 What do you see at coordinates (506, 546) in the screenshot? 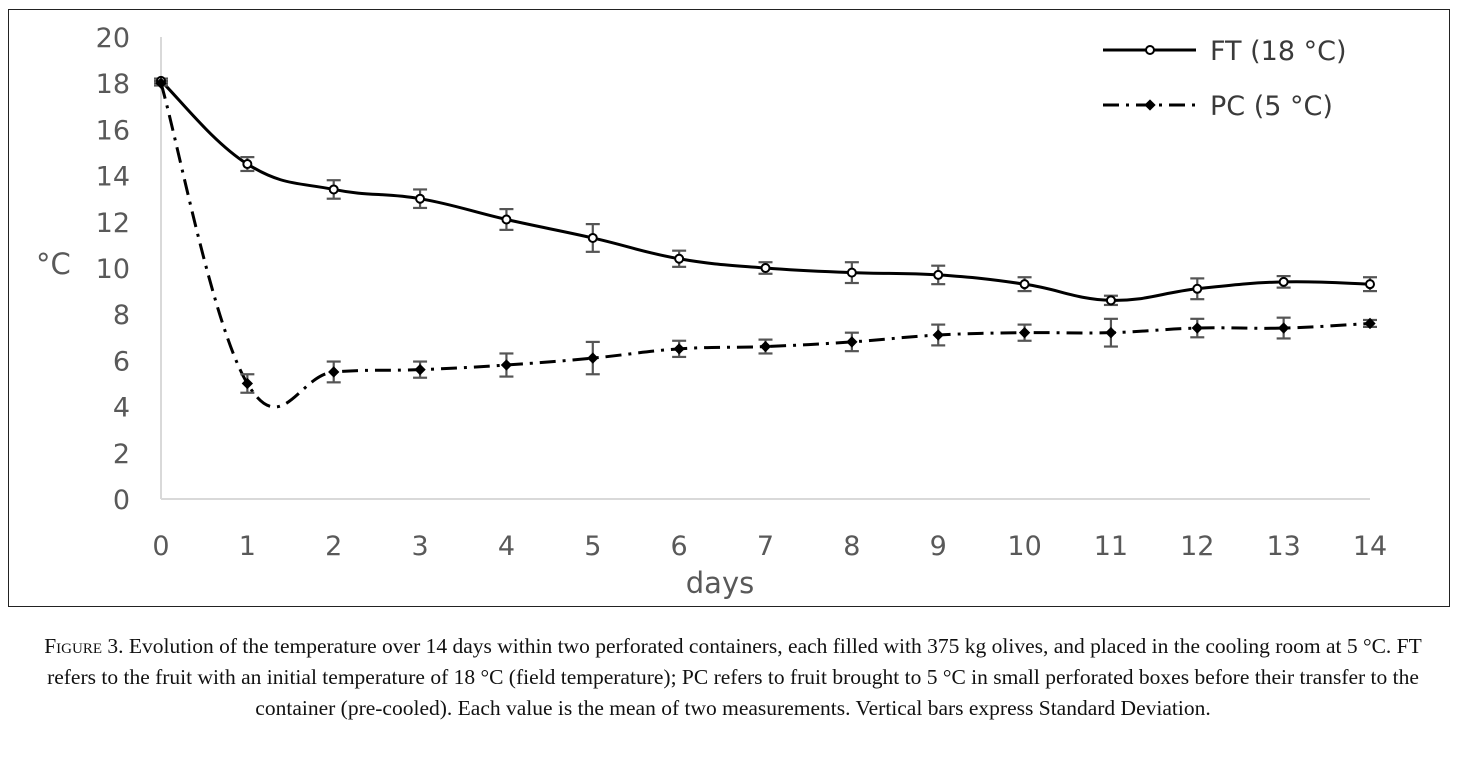
I see `x-tick-label: 4` at bounding box center [506, 546].